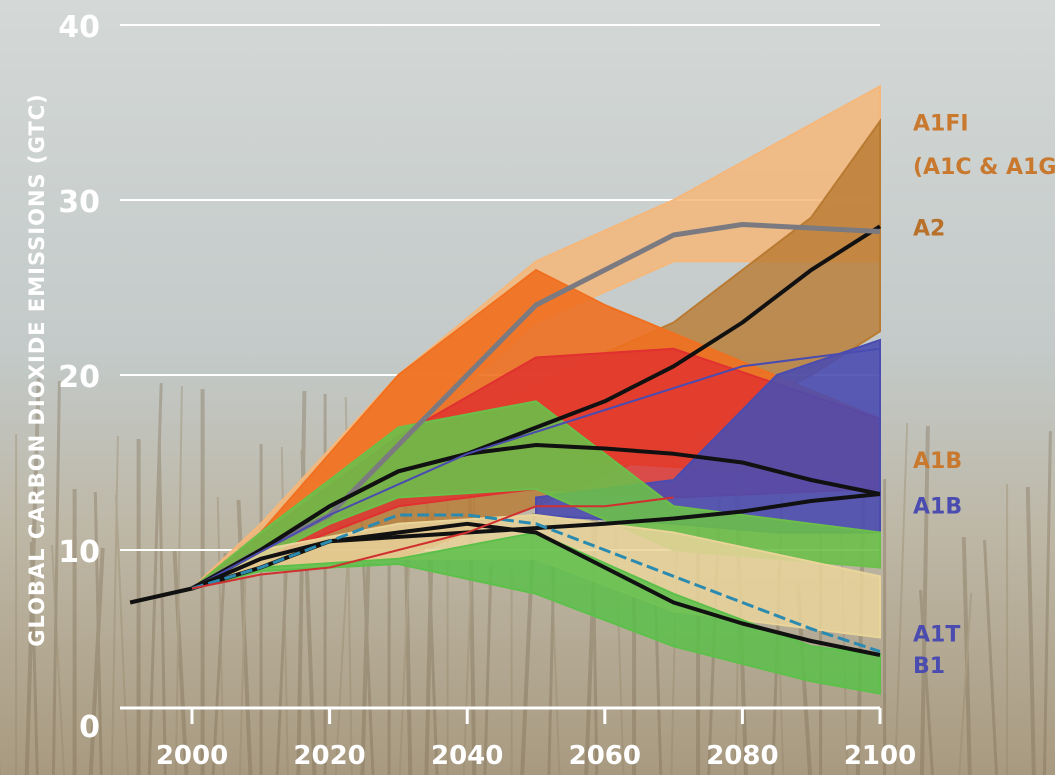 Image resolution: width=1055 pixels, height=775 pixels. I want to click on x-tick-label: 2060, so click(605, 756).